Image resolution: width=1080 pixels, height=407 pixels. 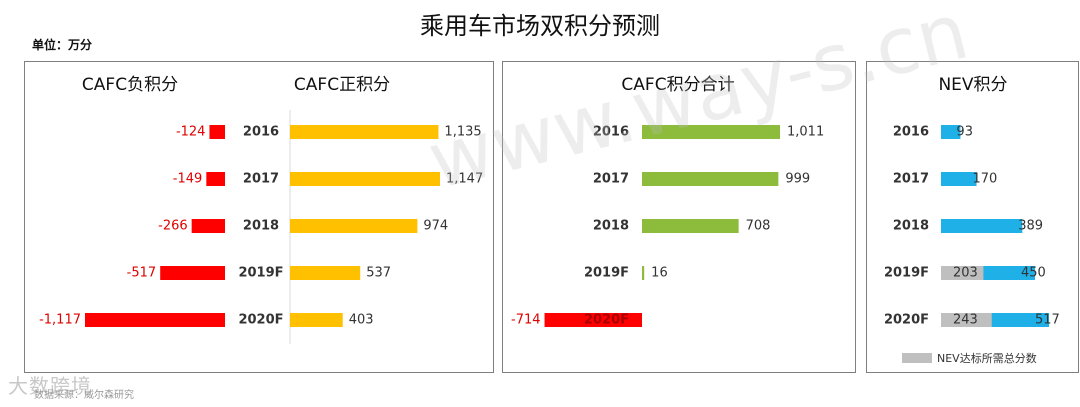 What do you see at coordinates (60, 320) in the screenshot?
I see `negative-value-label: -1,117` at bounding box center [60, 320].